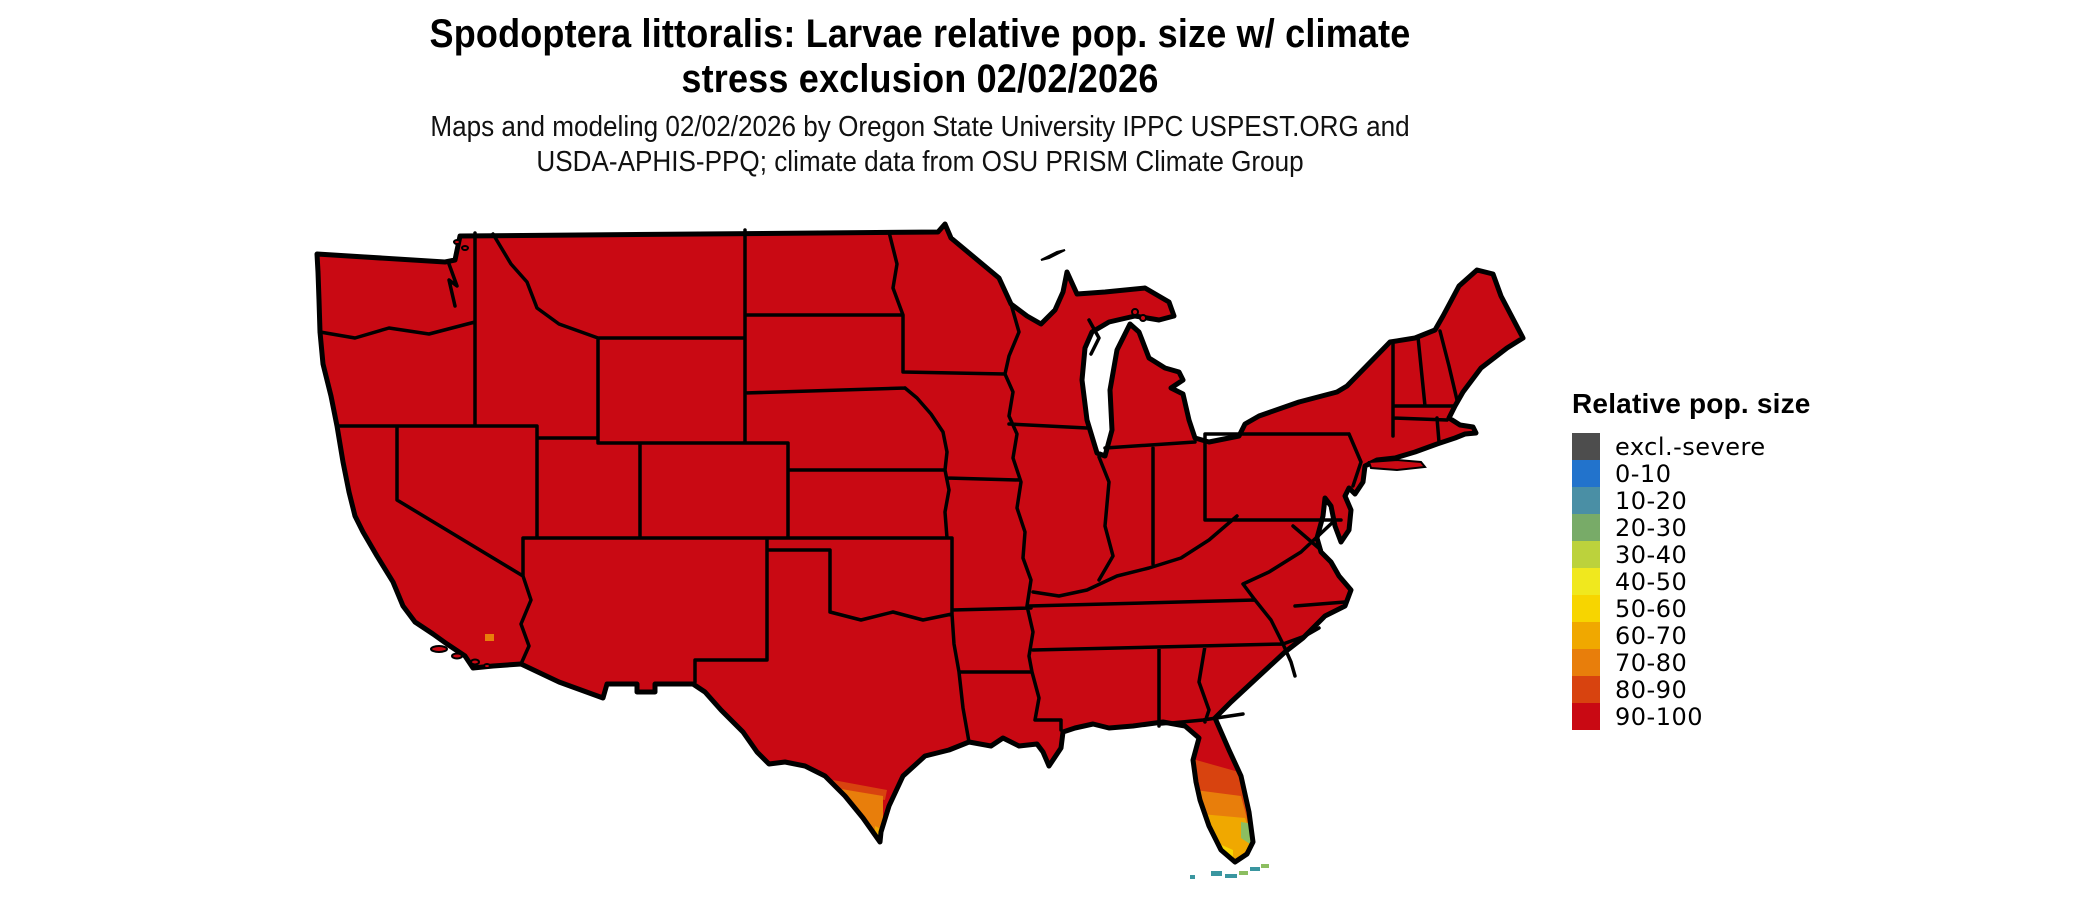 This screenshot has width=2100, height=897. I want to click on title-line-2: stress exclusion 02/02/2026, so click(920, 79).